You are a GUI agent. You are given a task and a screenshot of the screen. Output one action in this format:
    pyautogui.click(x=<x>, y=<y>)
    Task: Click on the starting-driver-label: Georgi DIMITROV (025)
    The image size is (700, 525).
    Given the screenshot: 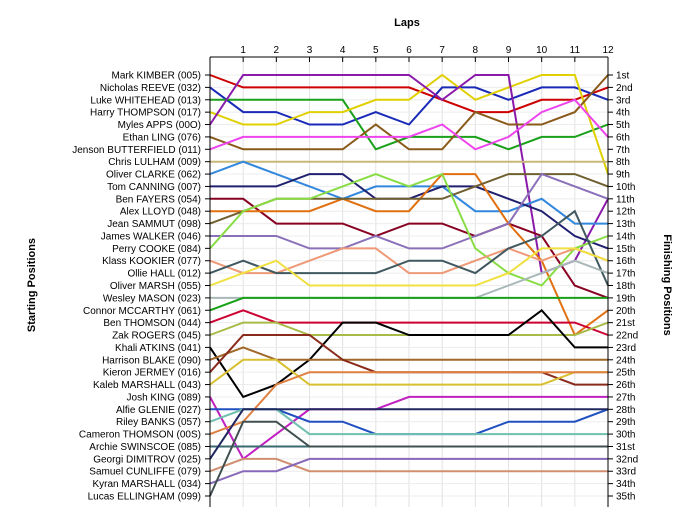 What is the action you would take?
    pyautogui.click(x=147, y=459)
    